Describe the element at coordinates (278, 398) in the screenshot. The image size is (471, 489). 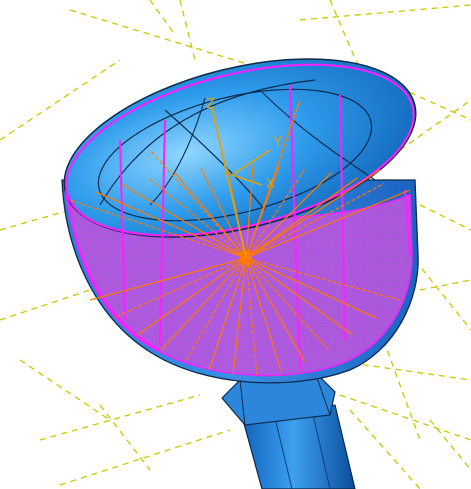
I see `neck-collar` at that location.